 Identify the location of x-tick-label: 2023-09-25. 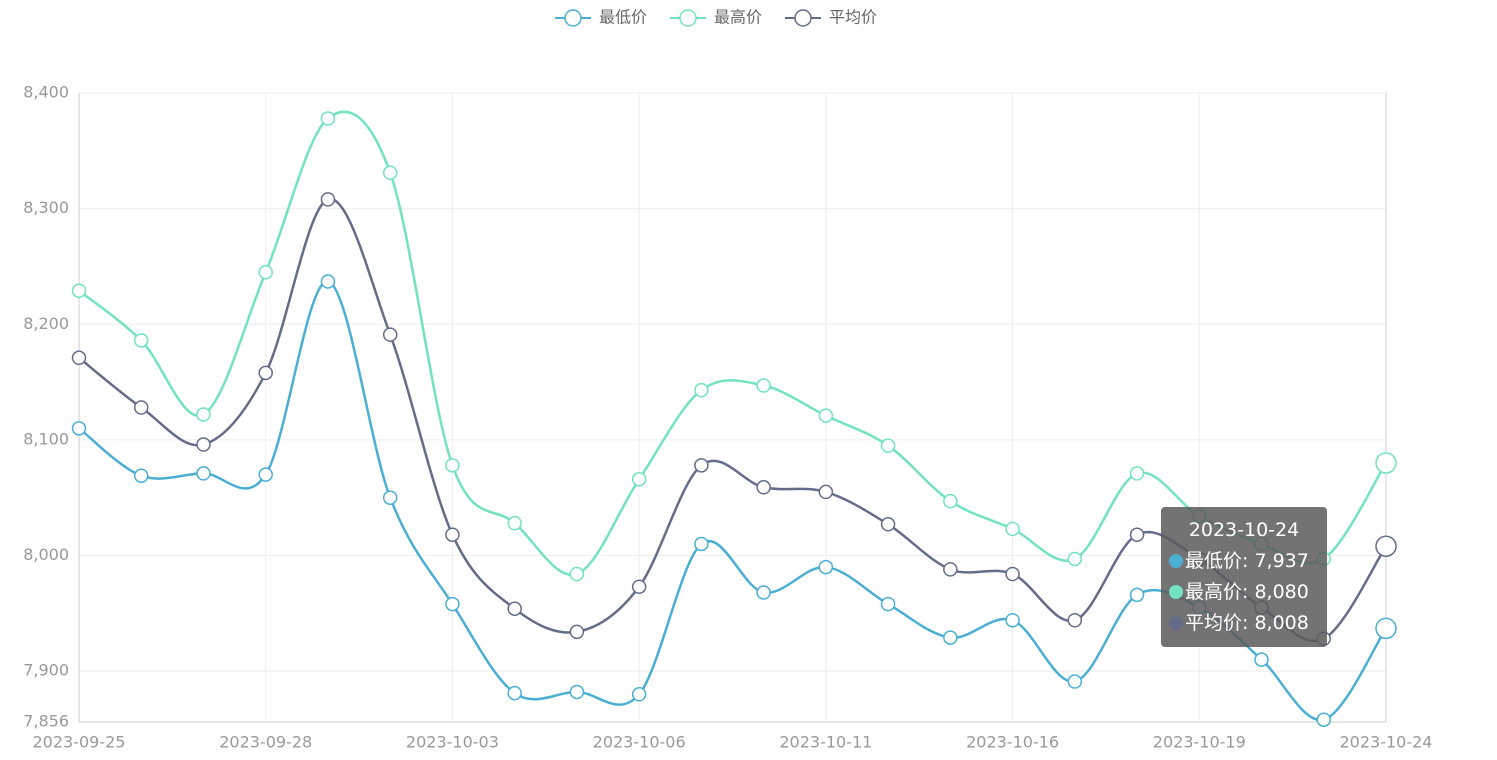
(79, 742).